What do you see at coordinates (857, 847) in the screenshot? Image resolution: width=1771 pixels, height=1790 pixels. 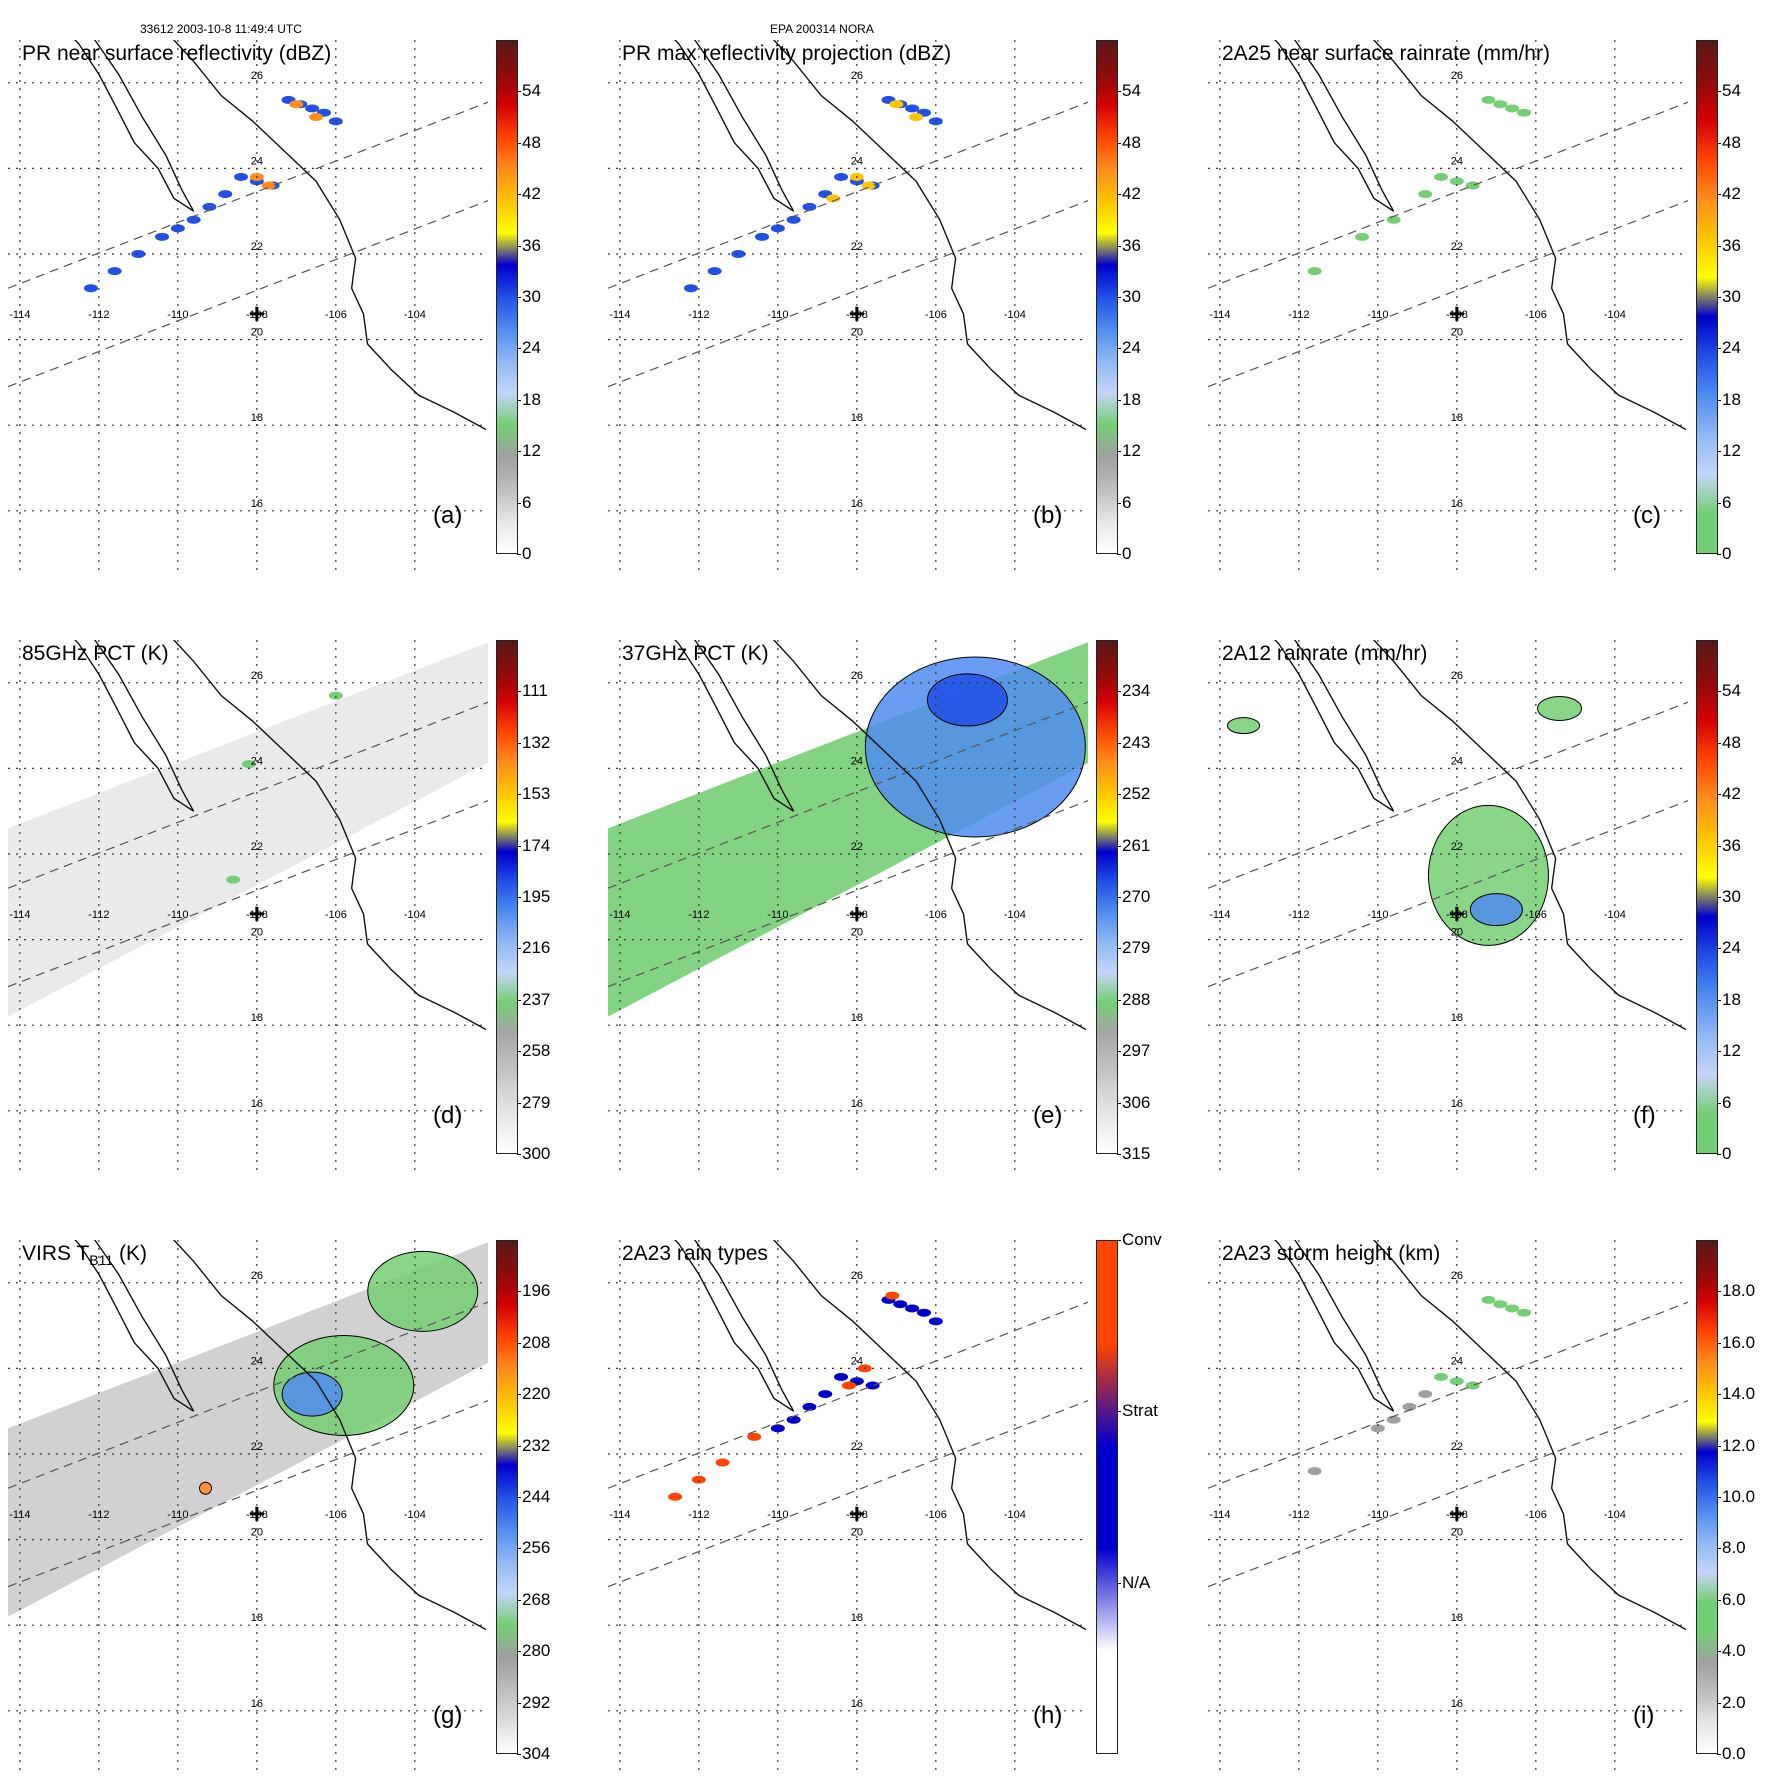 I see `lat-label: 22` at bounding box center [857, 847].